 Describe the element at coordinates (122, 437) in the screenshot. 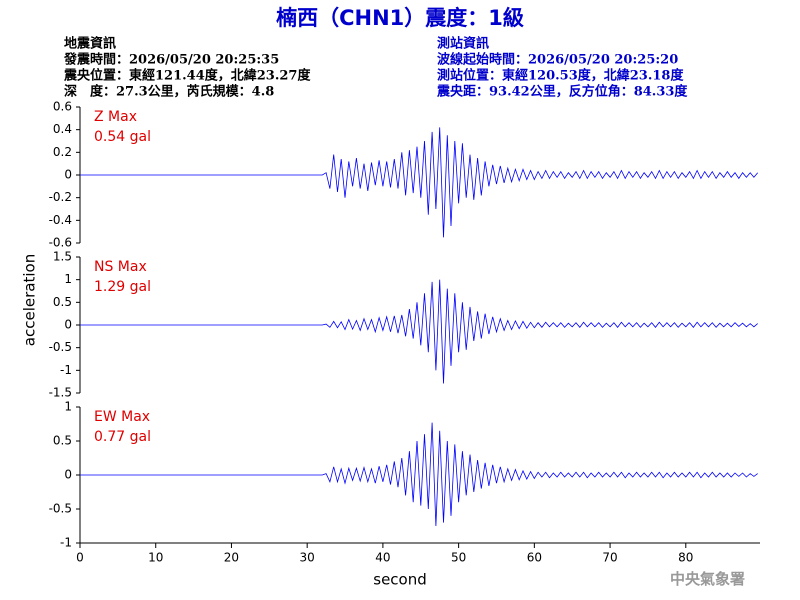

I see `panel-max: 0.77 gal` at that location.